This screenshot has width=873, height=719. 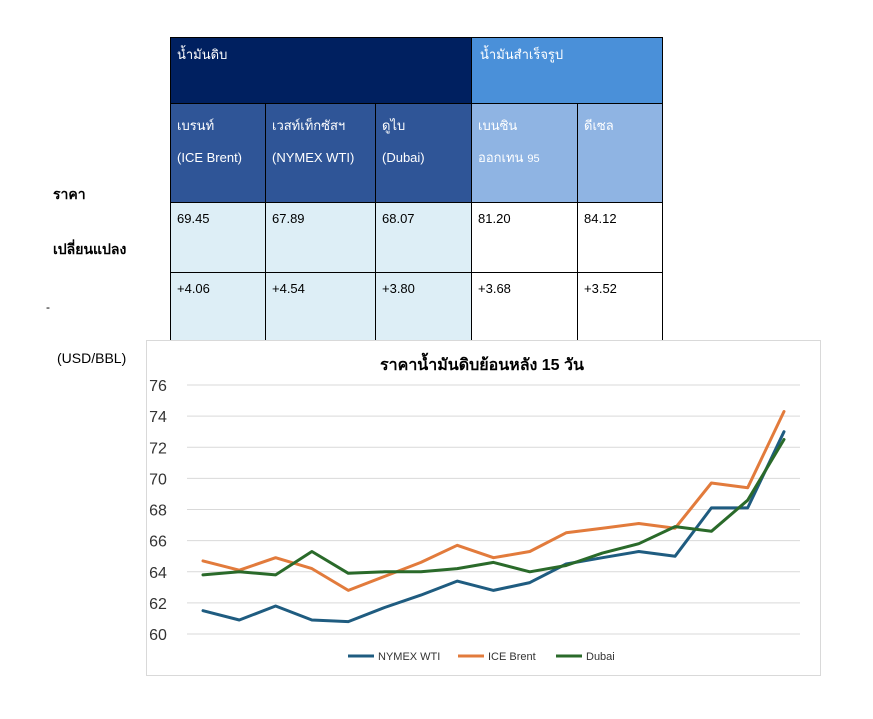 I want to click on y-tick-label: 70, so click(x=158, y=479).